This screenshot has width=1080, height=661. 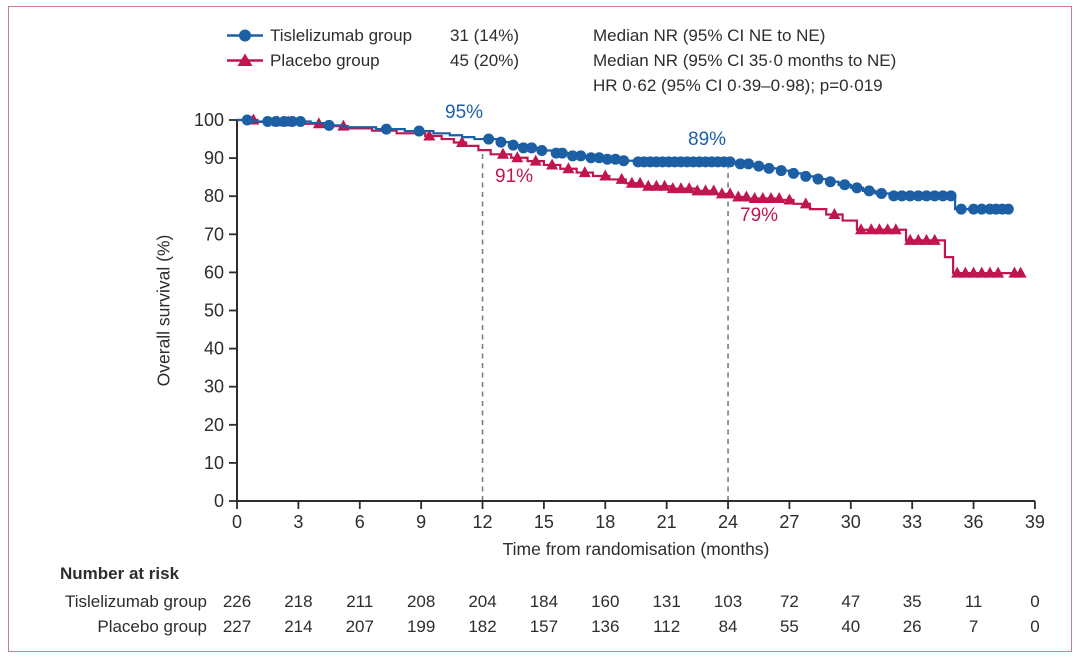 I want to click on legend-stat-tislelizumab: Median NR (95% CI NE to NE), so click(x=709, y=35).